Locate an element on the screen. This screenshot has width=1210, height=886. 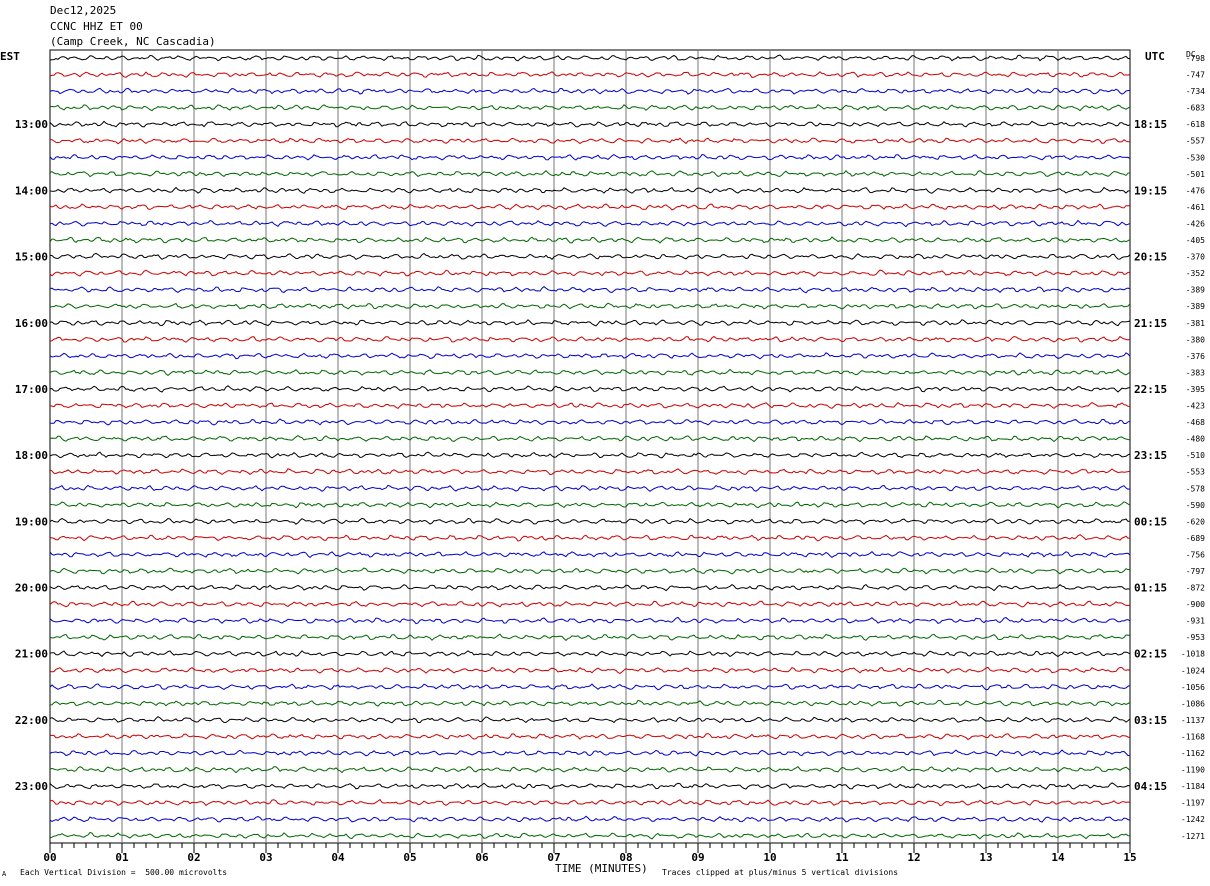
utc-axis-label: UTC is located at coordinates (1155, 56).